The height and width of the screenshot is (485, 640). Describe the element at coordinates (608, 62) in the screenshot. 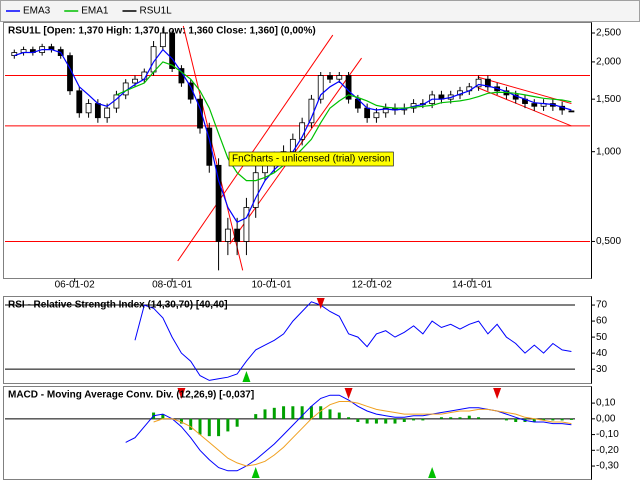

I see `y-tick-label: 2,000` at that location.